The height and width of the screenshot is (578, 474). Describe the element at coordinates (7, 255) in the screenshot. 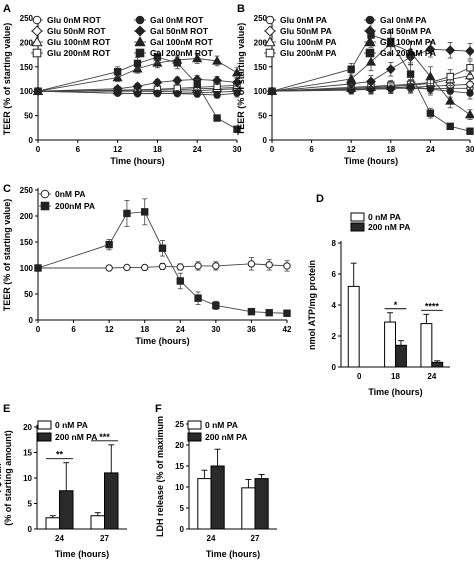

I see `y-axis-title: TEER (% of starting value)` at that location.